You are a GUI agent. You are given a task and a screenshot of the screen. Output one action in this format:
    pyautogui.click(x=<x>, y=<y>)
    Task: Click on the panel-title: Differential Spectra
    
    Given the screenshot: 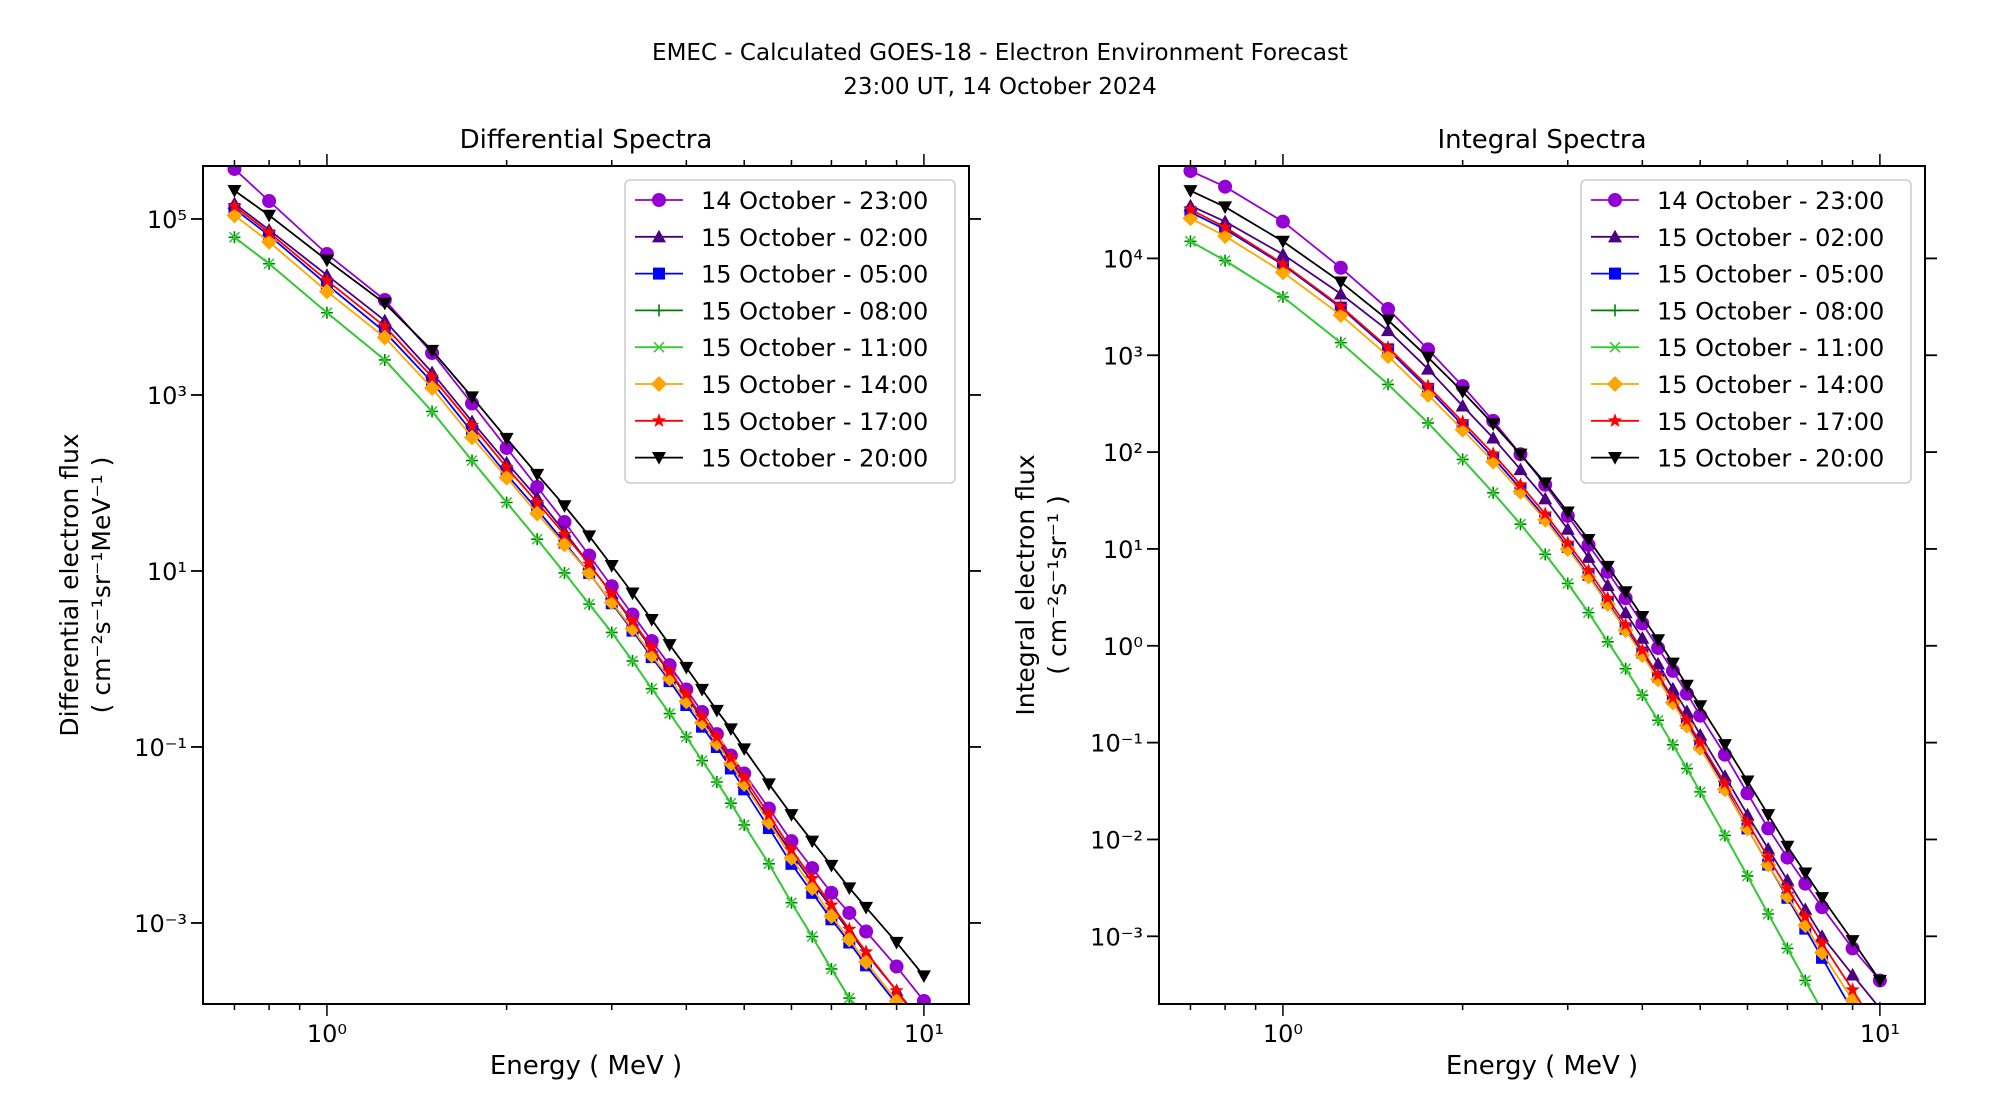 What is the action you would take?
    pyautogui.click(x=586, y=140)
    